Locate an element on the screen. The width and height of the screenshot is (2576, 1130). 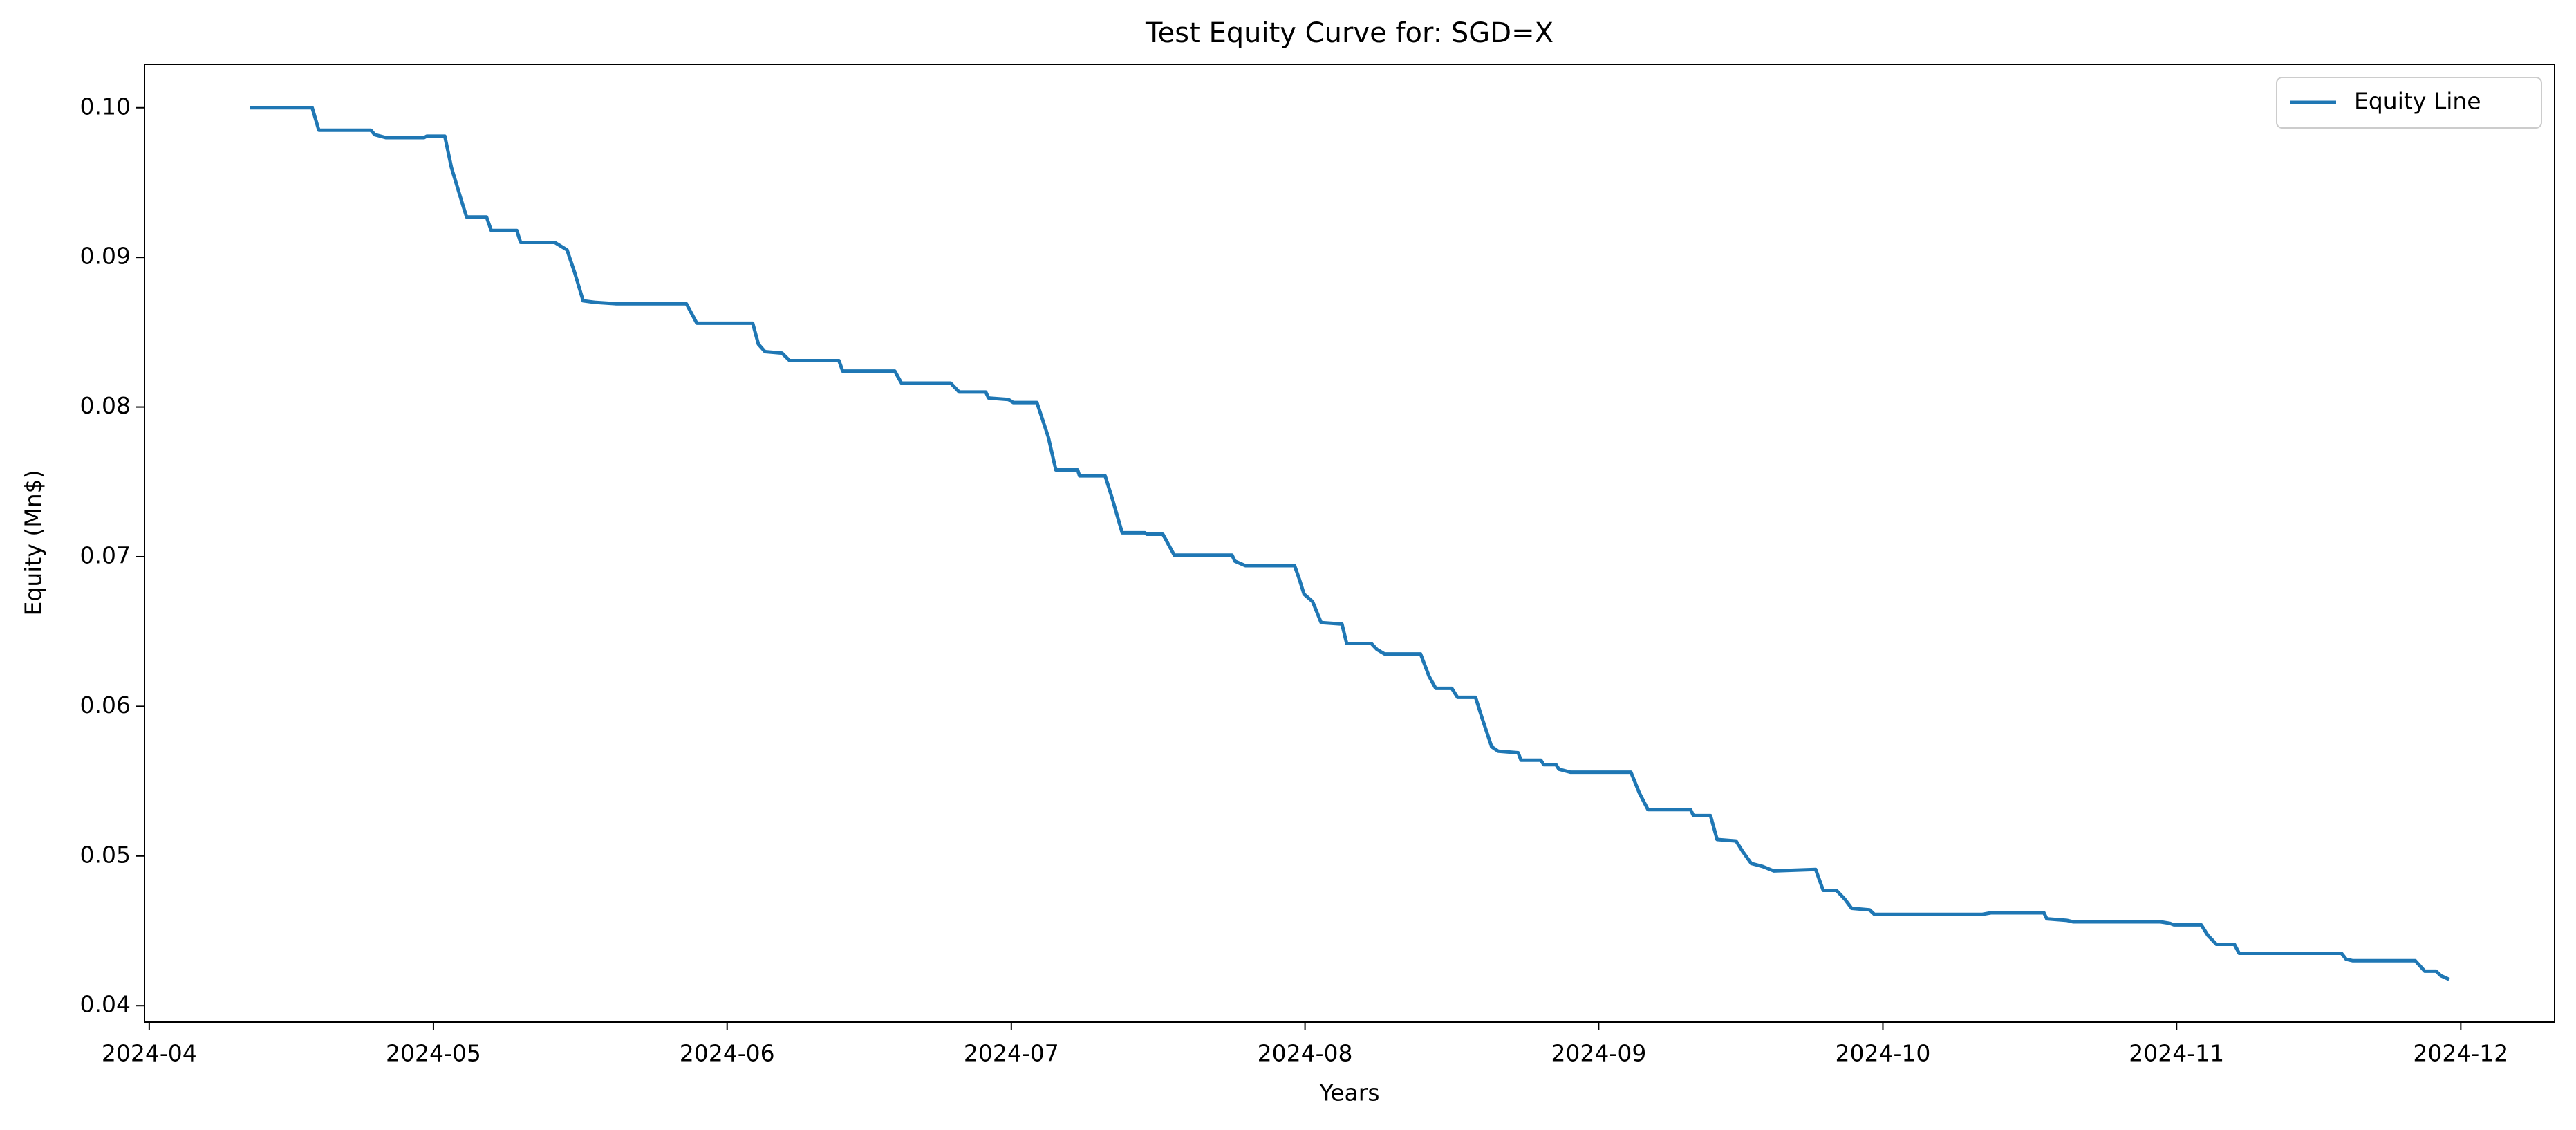
y-tick-label: 0.10 is located at coordinates (105, 107).